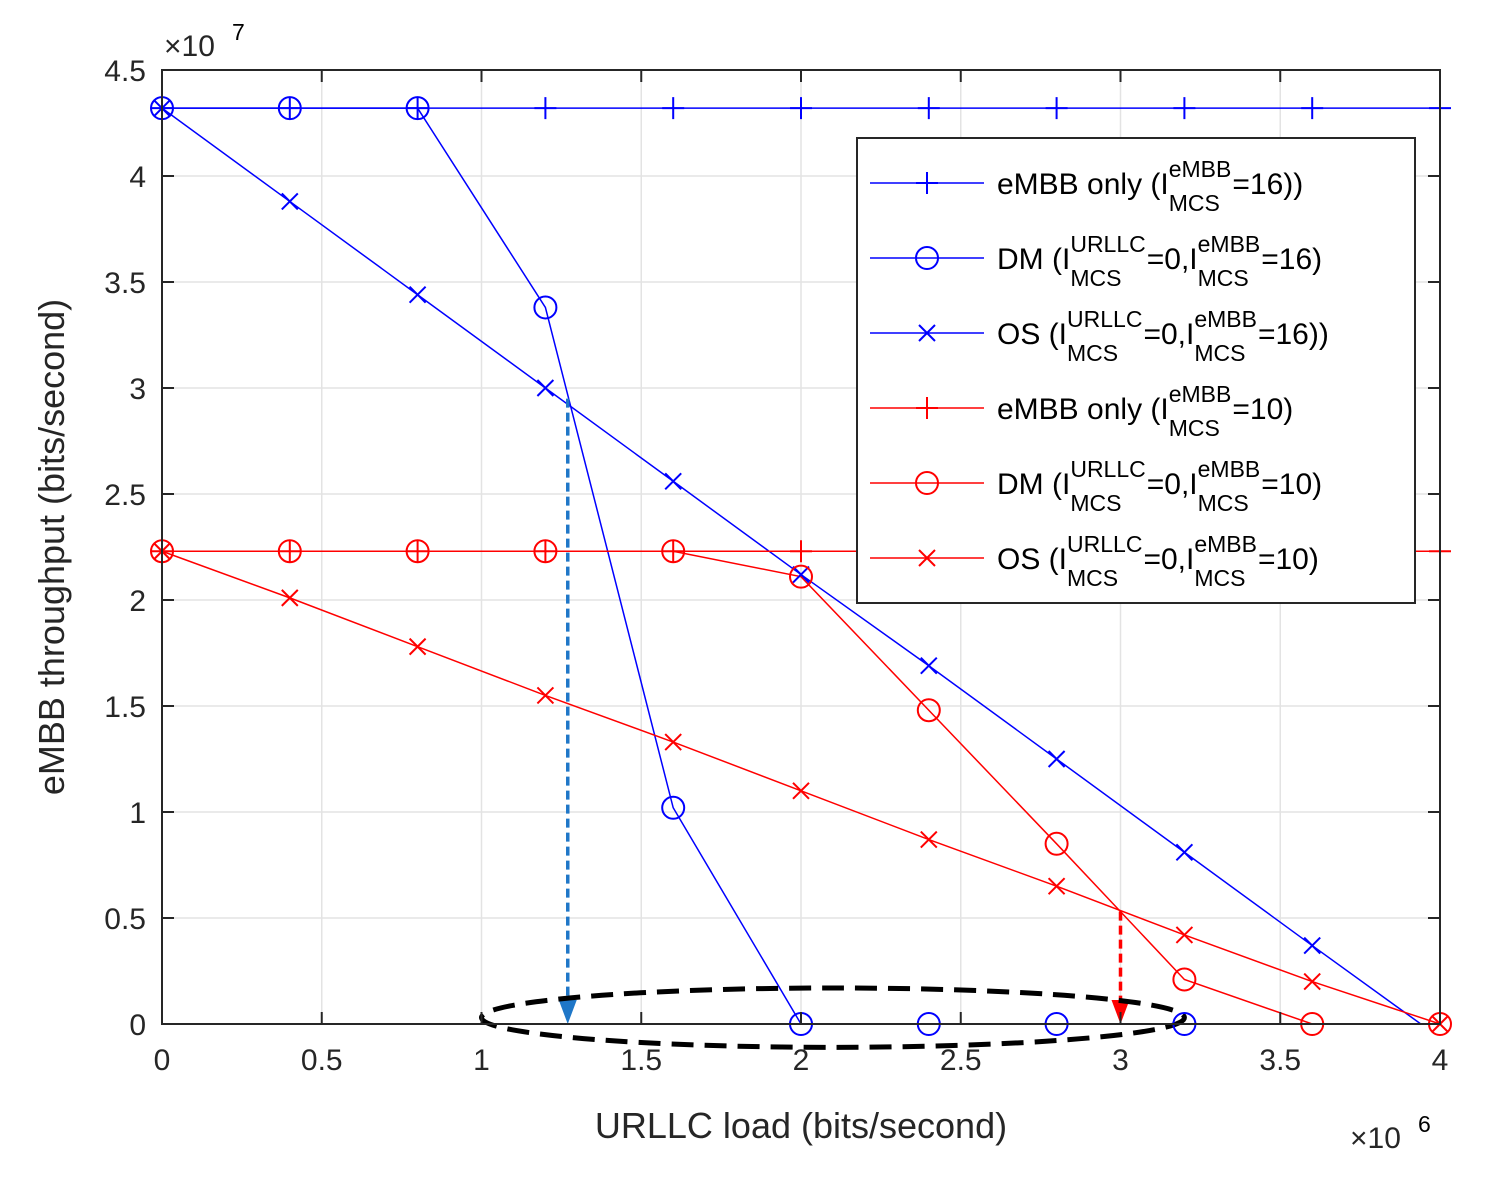 Image resolution: width=1498 pixels, height=1181 pixels. What do you see at coordinates (1280, 1060) in the screenshot?
I see `x-tick-label: 3.5` at bounding box center [1280, 1060].